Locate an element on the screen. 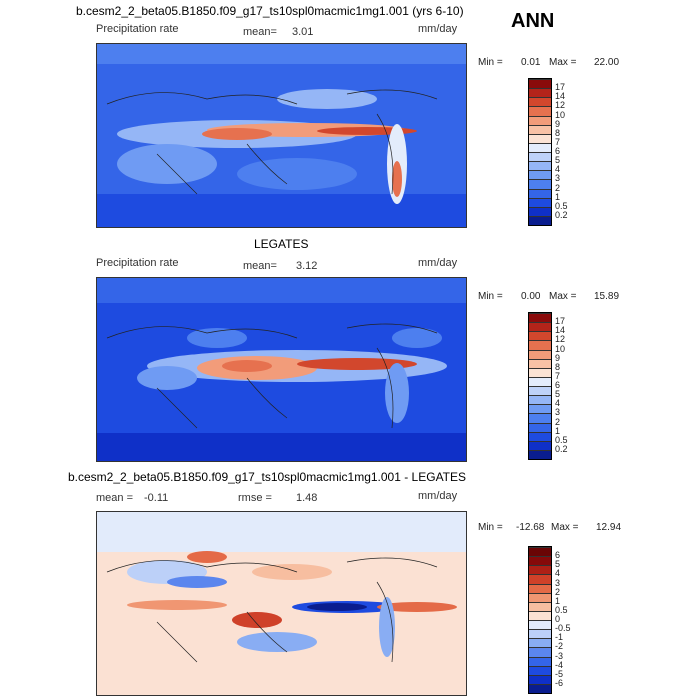  panel2-max-value: 15.89 is located at coordinates (607, 296).